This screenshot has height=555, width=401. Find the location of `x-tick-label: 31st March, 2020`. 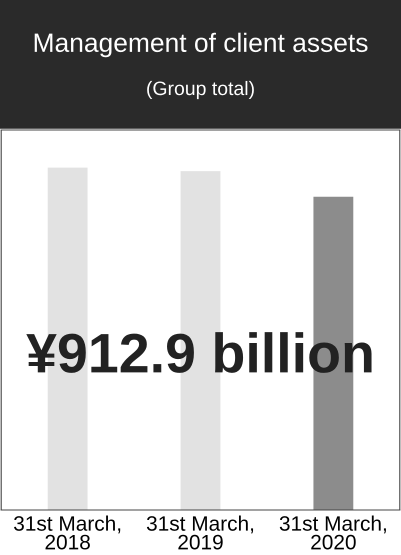

x-tick-label: 31st March, 2020 is located at coordinates (333, 533).